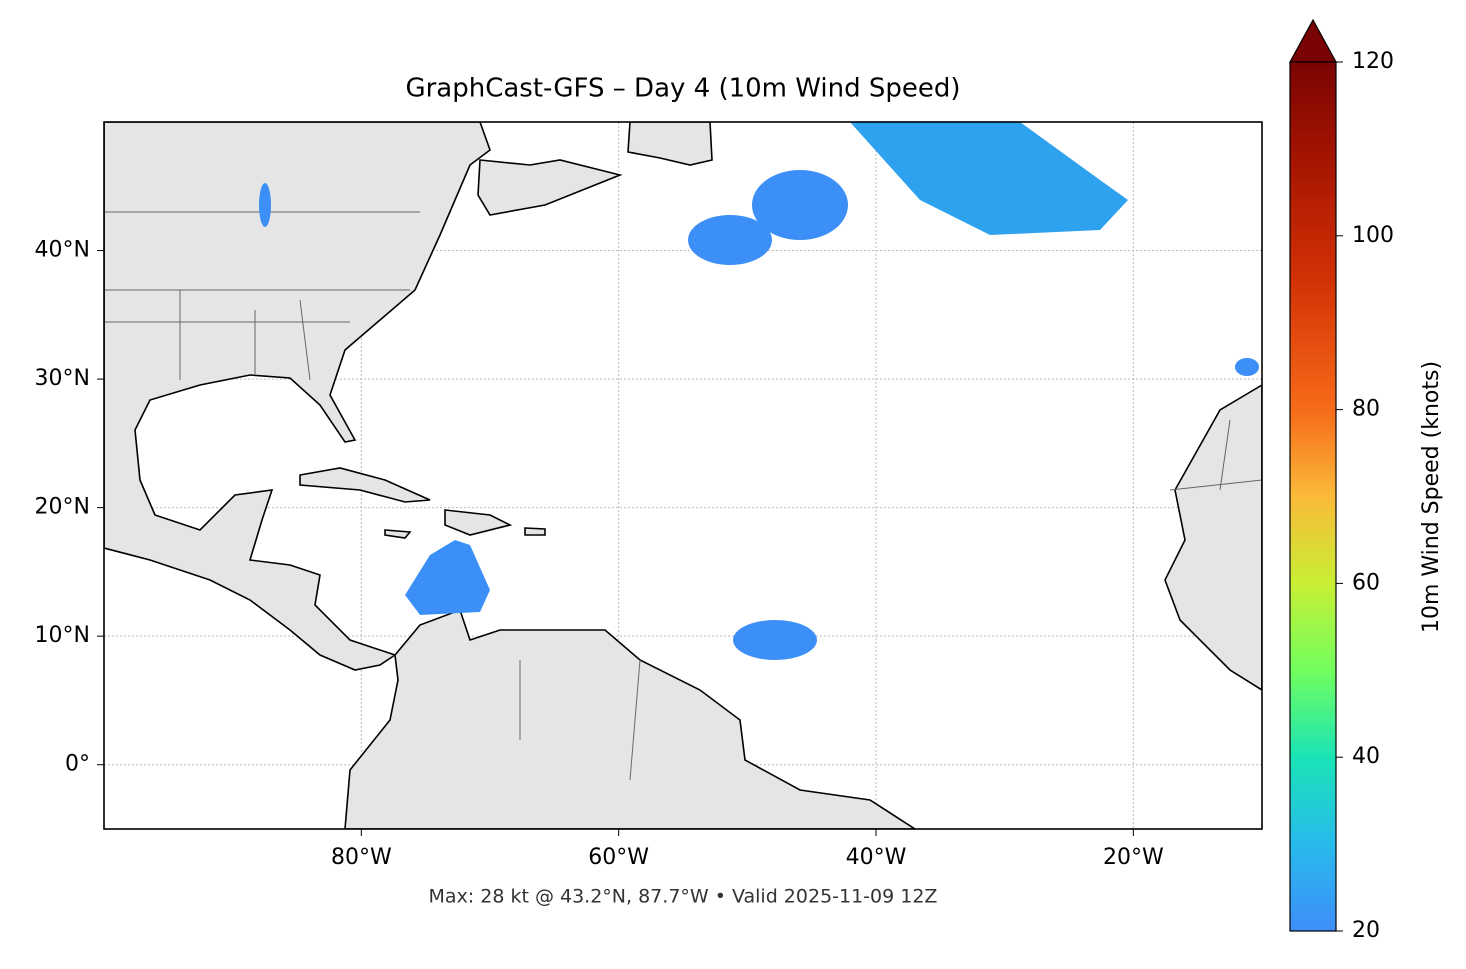 Image resolution: width=1466 pixels, height=969 pixels. What do you see at coordinates (365, 485) in the screenshot?
I see `cuba` at bounding box center [365, 485].